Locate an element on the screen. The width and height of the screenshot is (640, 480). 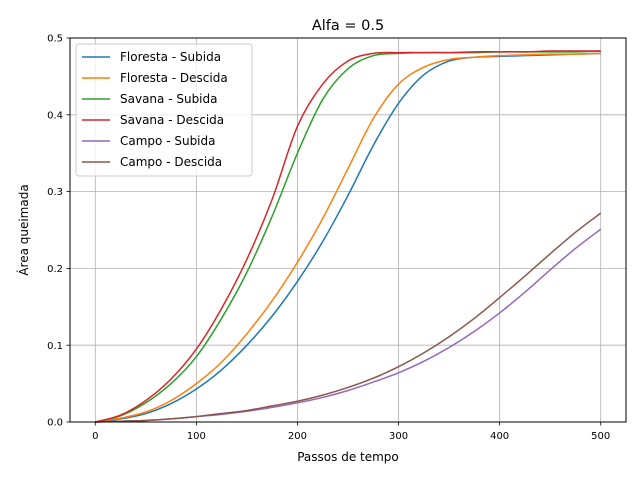
x-axis-label: Passos de tempo is located at coordinates (348, 457).